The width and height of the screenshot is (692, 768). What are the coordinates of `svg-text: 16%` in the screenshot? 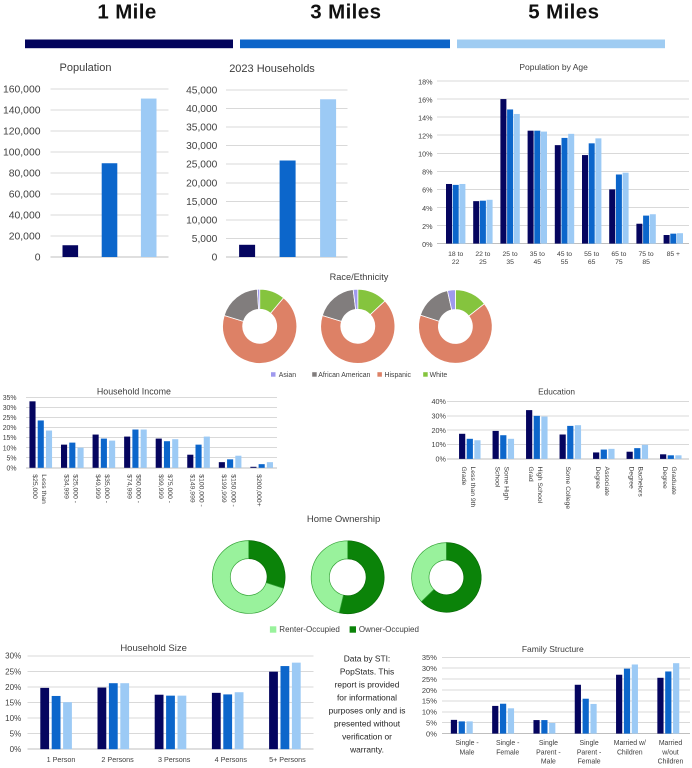 It's located at (425, 99).